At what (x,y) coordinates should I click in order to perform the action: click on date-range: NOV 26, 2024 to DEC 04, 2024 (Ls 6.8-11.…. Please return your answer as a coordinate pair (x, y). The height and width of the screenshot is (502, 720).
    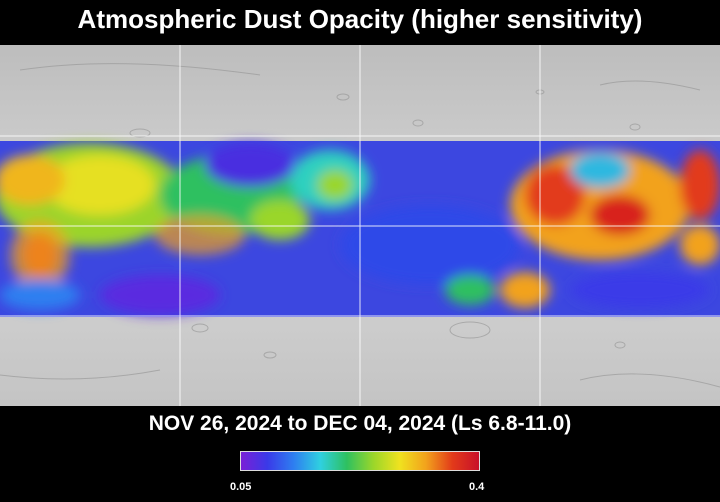
    Looking at the image, I should click on (360, 423).